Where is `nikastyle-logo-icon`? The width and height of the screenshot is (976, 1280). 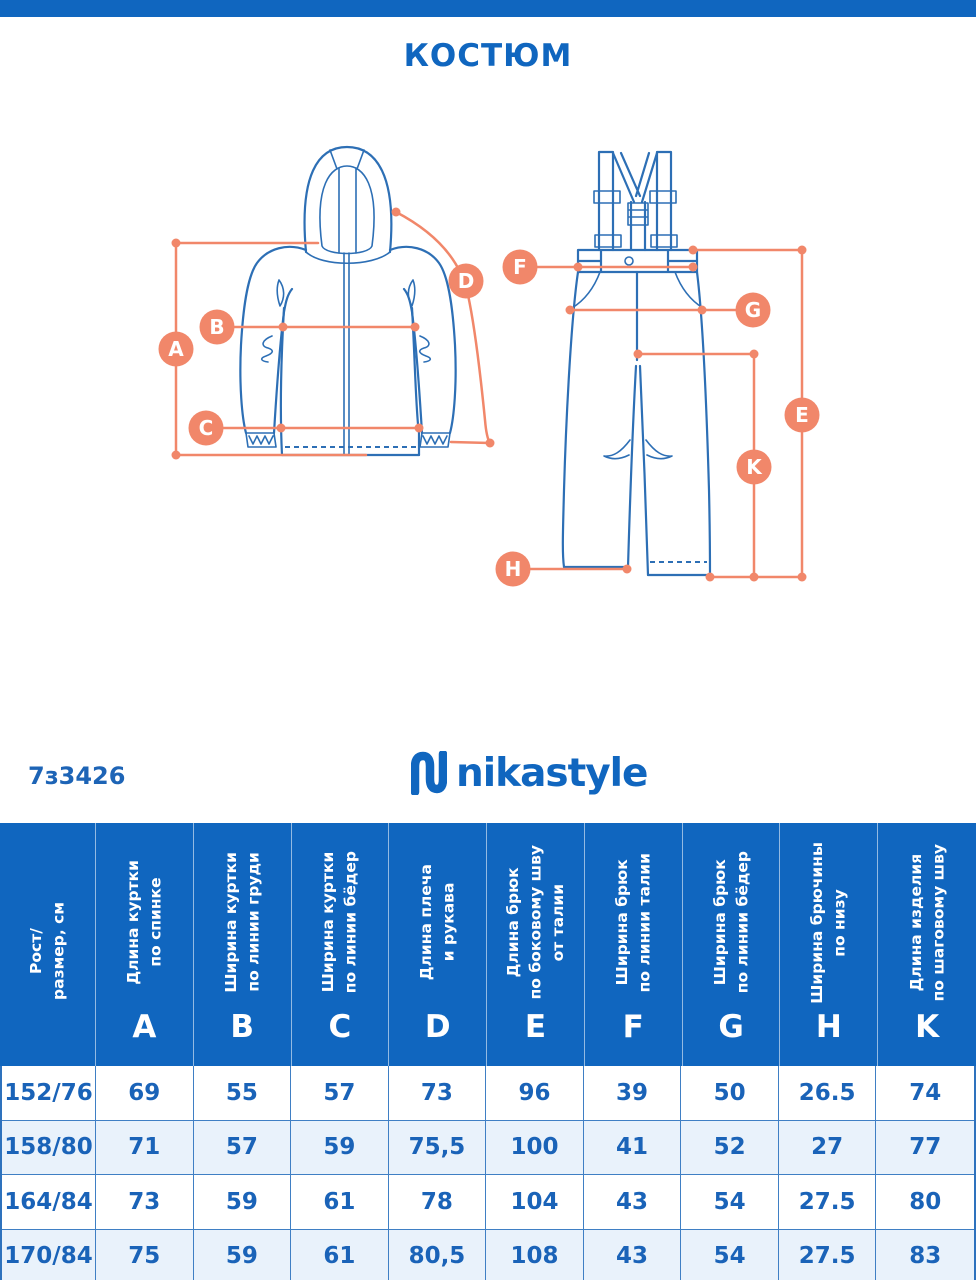
nikastyle-logo-icon is located at coordinates (429, 773).